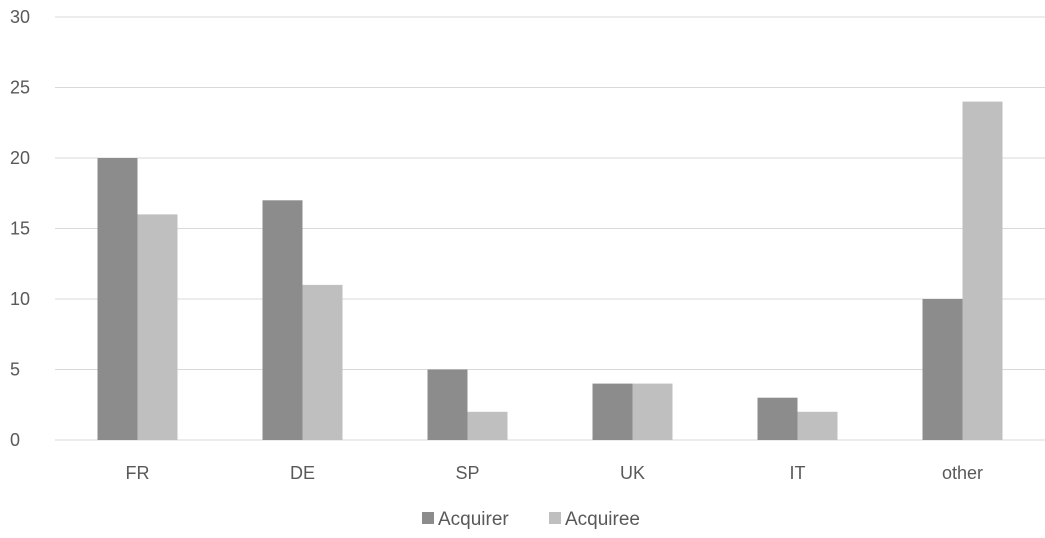 The width and height of the screenshot is (1045, 538). Describe the element at coordinates (138, 473) in the screenshot. I see `x-tick-label: FR` at that location.